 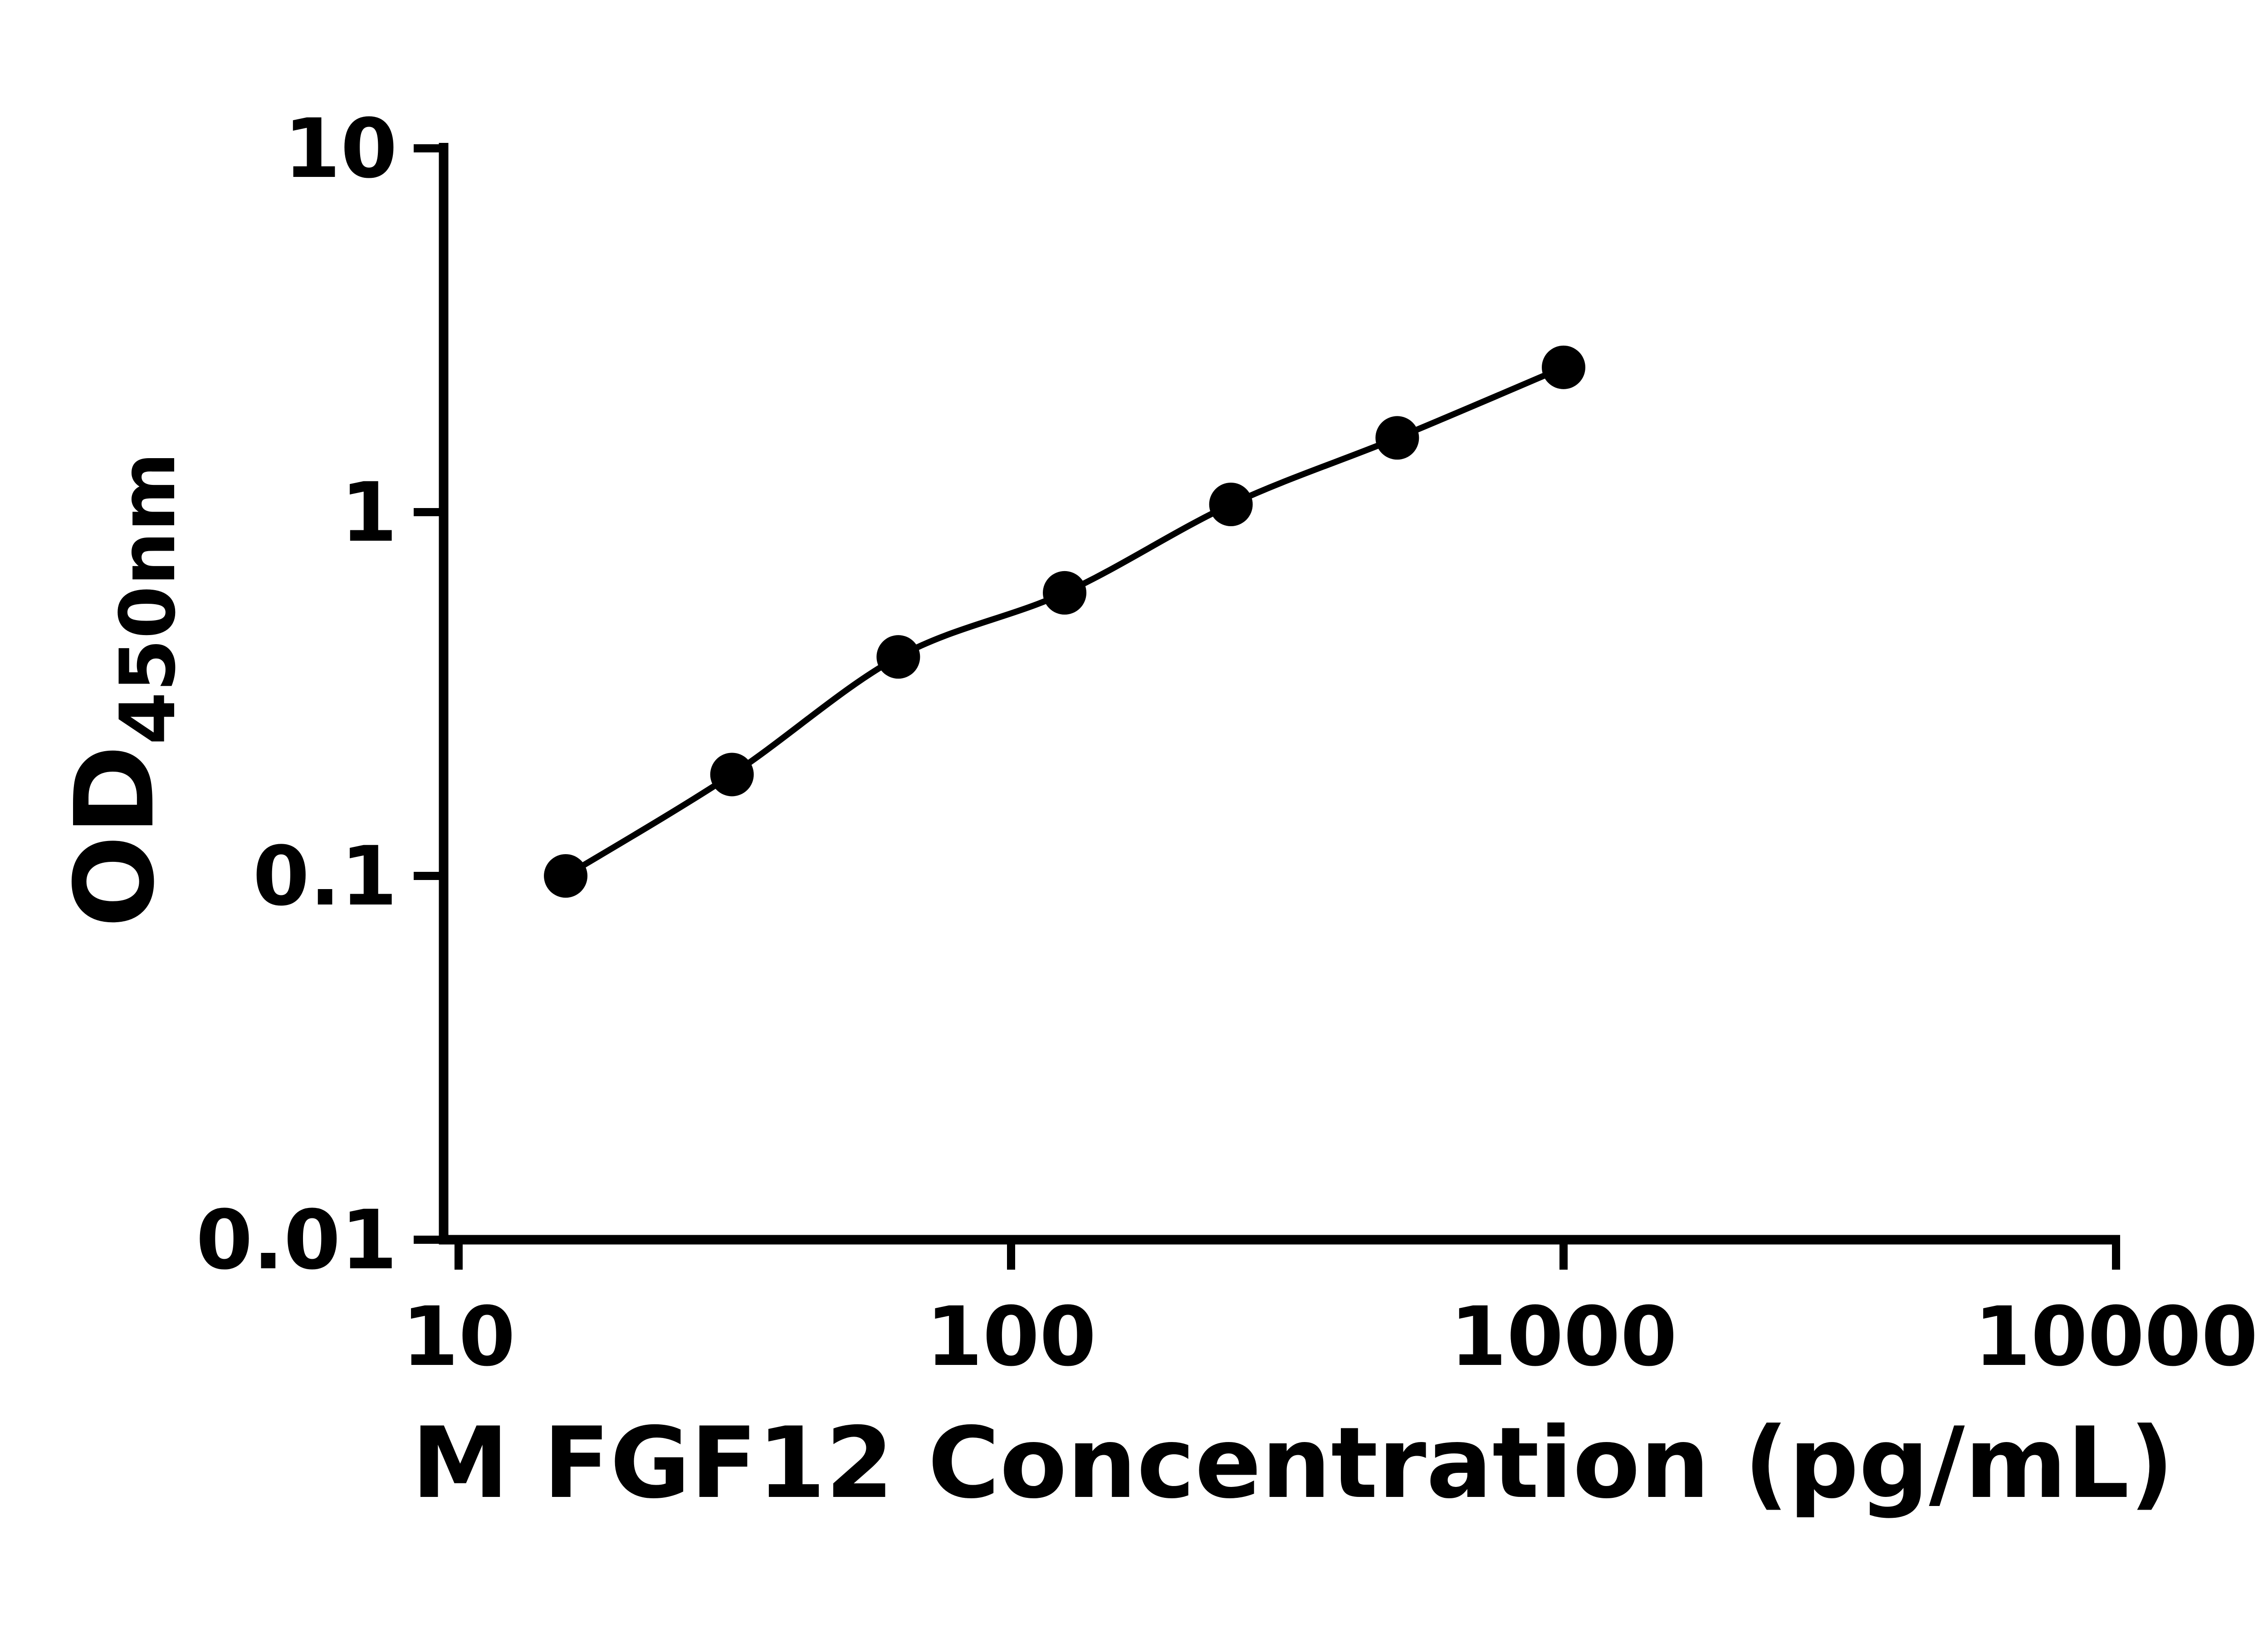 I want to click on x-tick-label: 10, so click(x=459, y=1337).